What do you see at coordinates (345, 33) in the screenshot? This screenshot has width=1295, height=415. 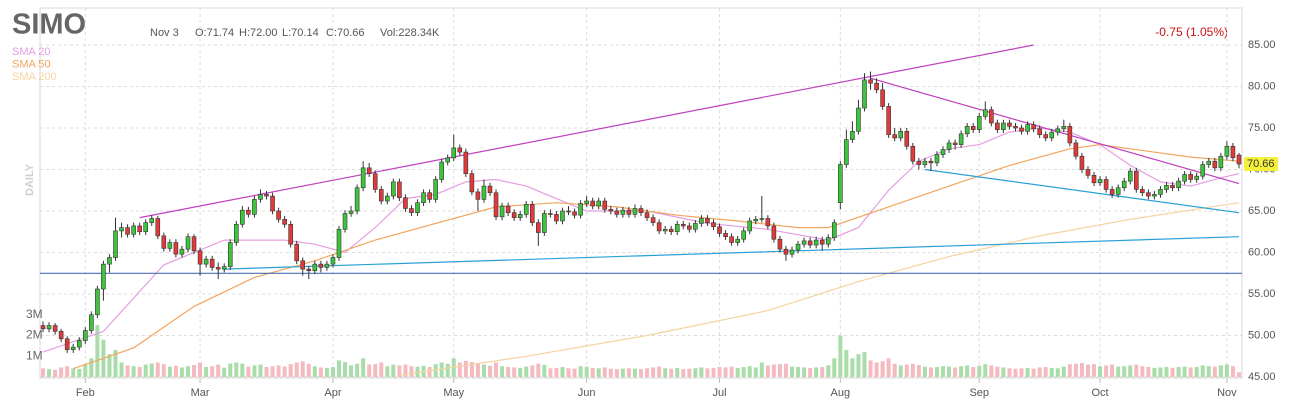 I see `close-text: C:70.66` at bounding box center [345, 33].